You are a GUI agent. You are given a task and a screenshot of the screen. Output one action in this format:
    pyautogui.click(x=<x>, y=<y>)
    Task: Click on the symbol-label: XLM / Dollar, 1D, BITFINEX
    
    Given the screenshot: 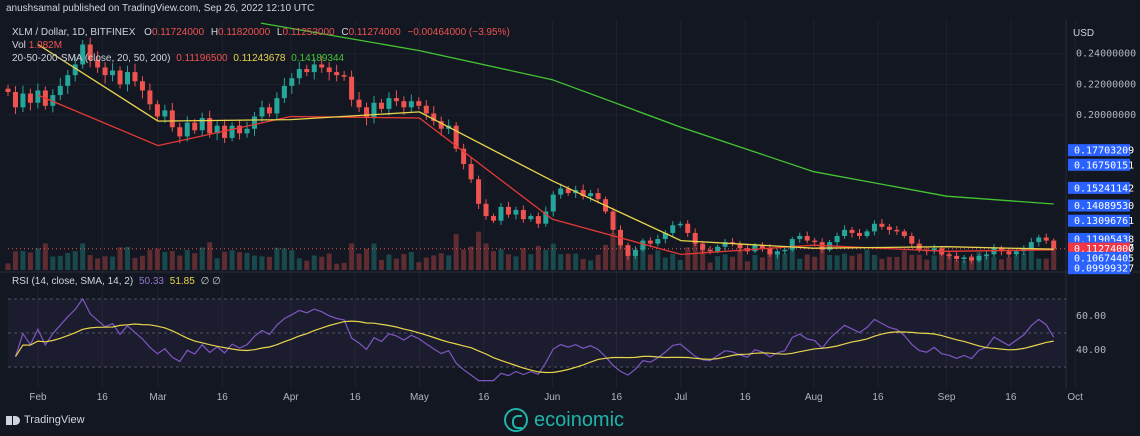 What is the action you would take?
    pyautogui.click(x=74, y=32)
    